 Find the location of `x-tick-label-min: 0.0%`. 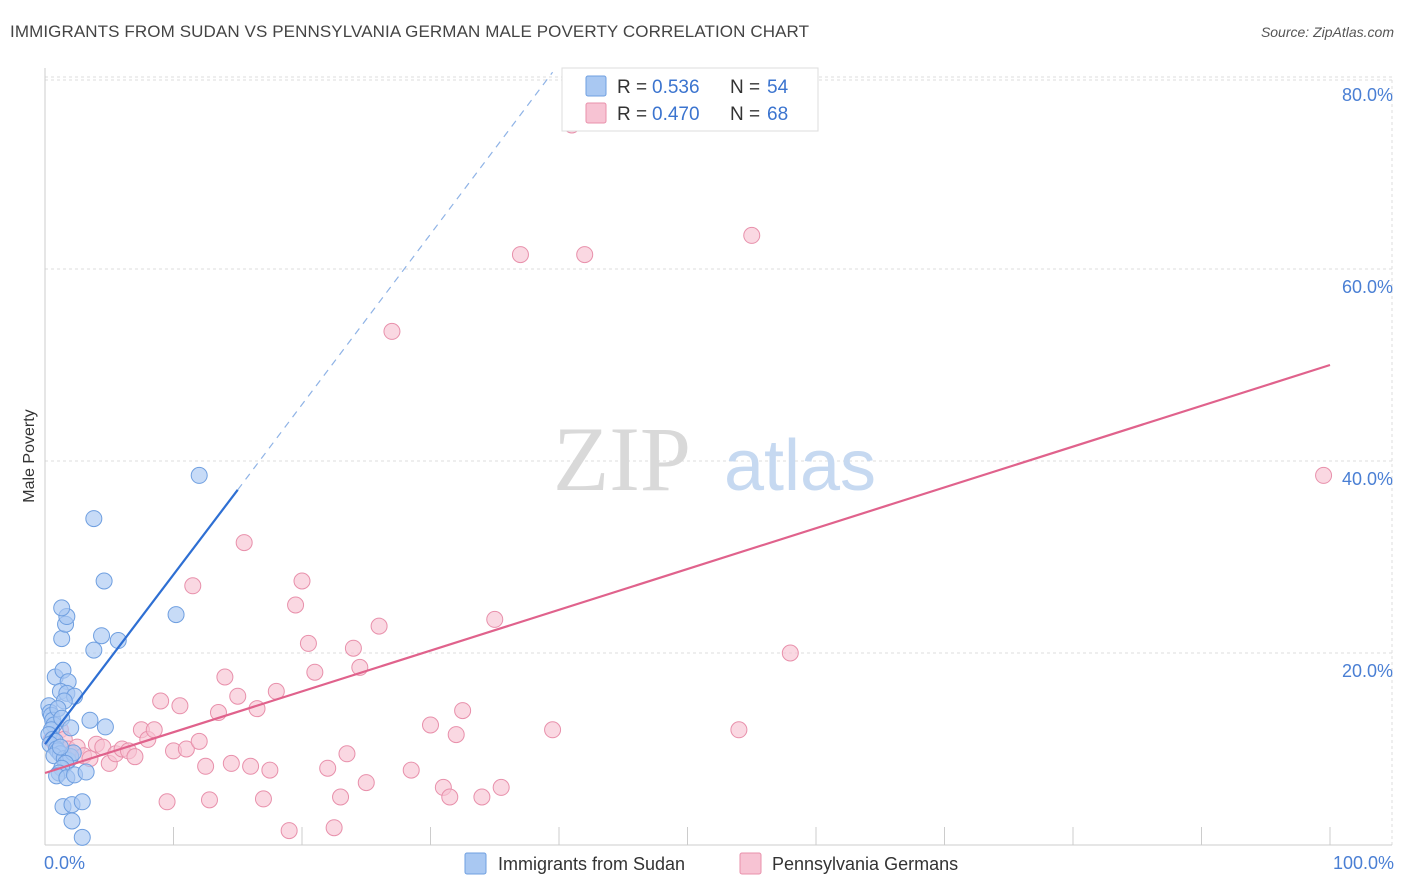

x-tick-label-min: 0.0% is located at coordinates (64, 863).